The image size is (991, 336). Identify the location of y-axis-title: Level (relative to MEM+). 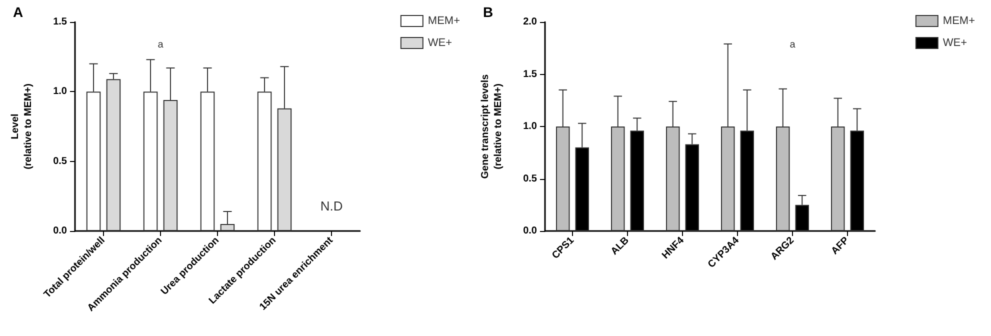
(22, 127).